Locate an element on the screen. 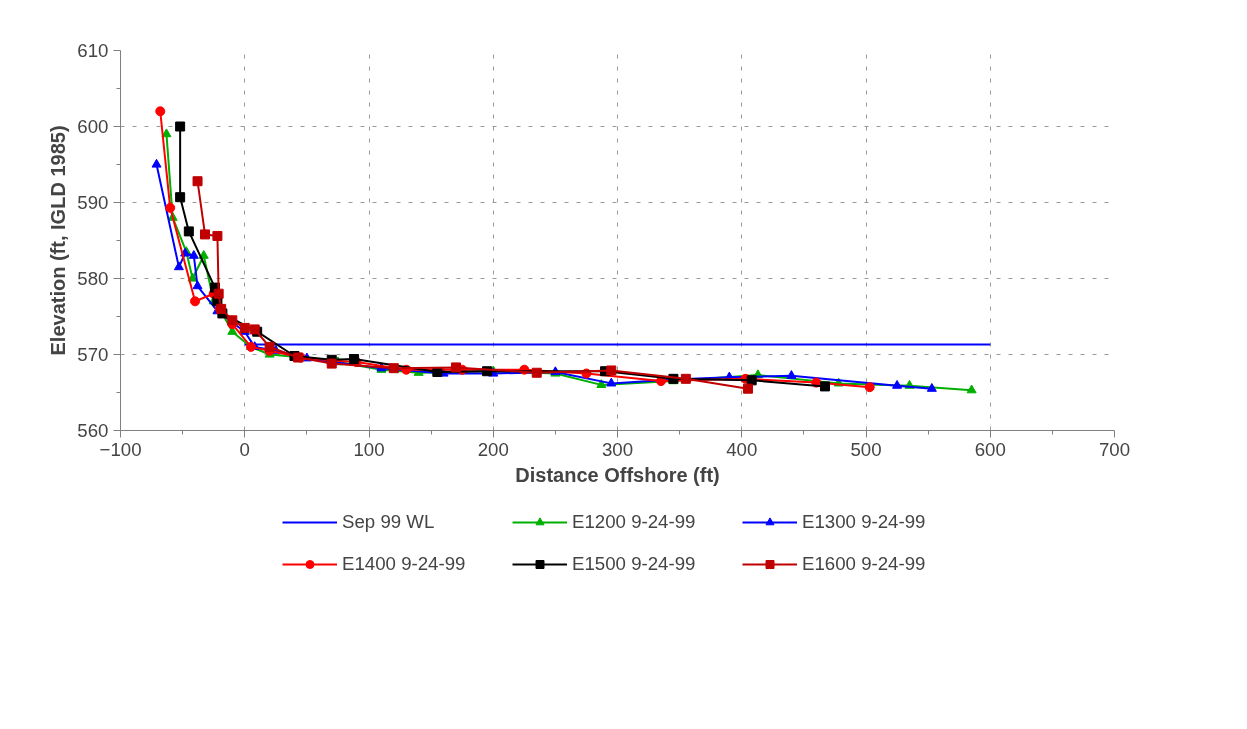 The width and height of the screenshot is (1247, 729). x-tick-label: 400 is located at coordinates (742, 449).